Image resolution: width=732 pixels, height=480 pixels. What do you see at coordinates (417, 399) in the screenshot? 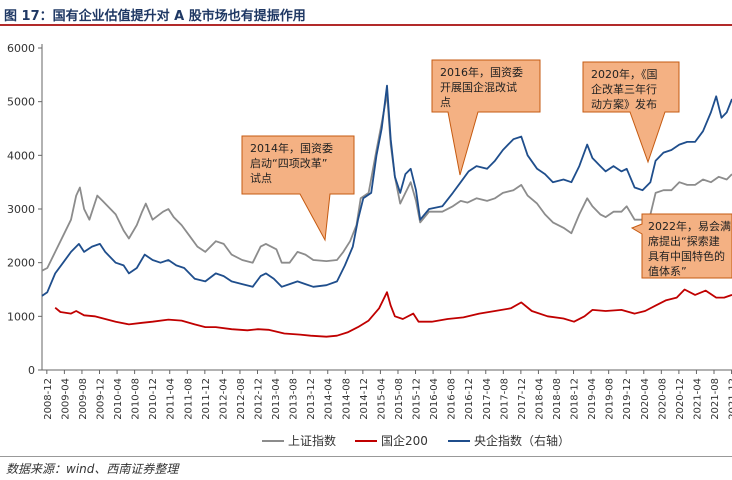
I see `x-tick-label: 2015-12` at bounding box center [417, 399].